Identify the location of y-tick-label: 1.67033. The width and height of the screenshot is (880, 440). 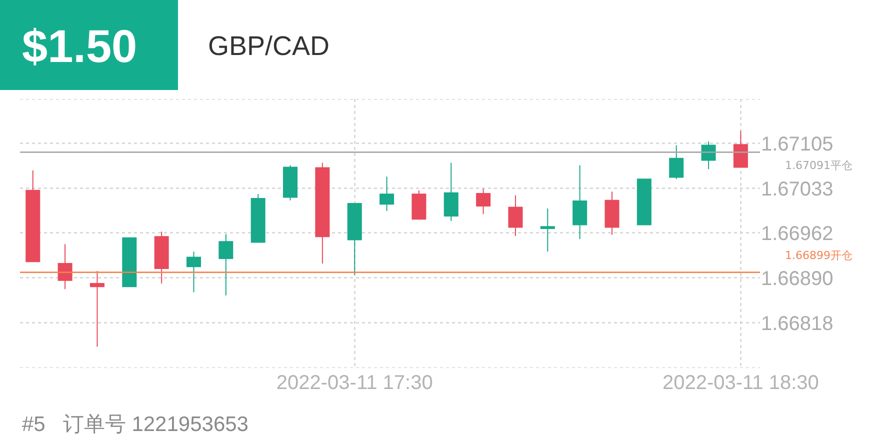
(797, 189).